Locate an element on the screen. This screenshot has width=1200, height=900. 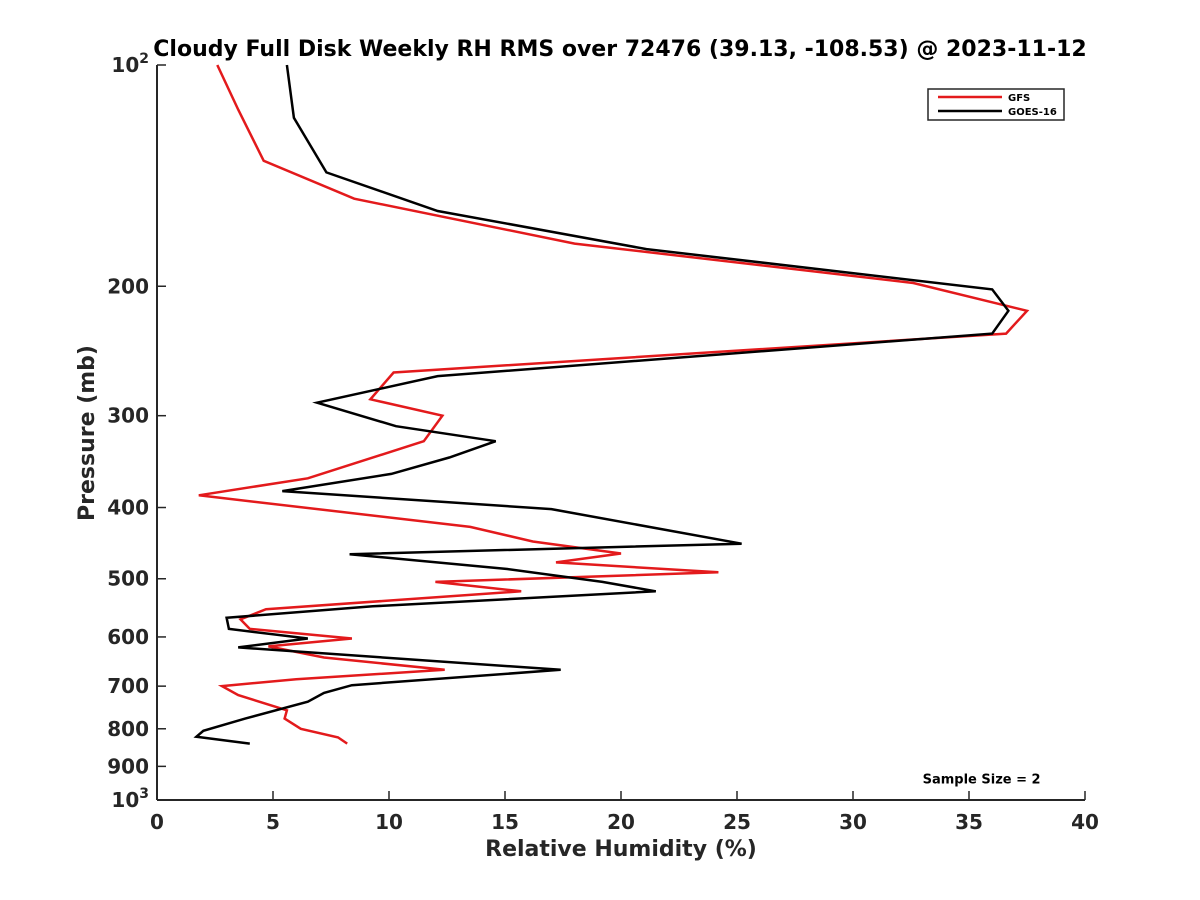
x-tick-label: 10 is located at coordinates (389, 822).